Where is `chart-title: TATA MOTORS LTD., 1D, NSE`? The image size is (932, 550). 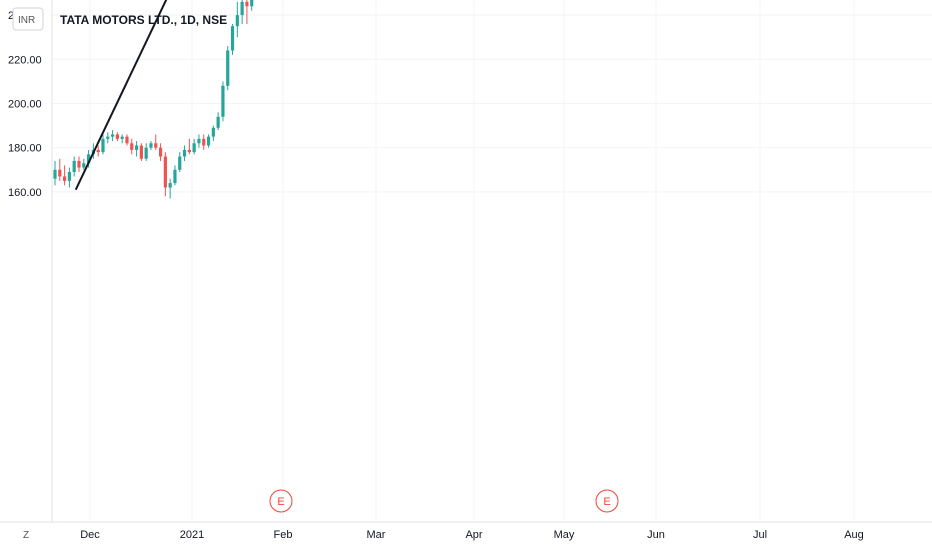
chart-title: TATA MOTORS LTD., 1D, NSE is located at coordinates (143, 20).